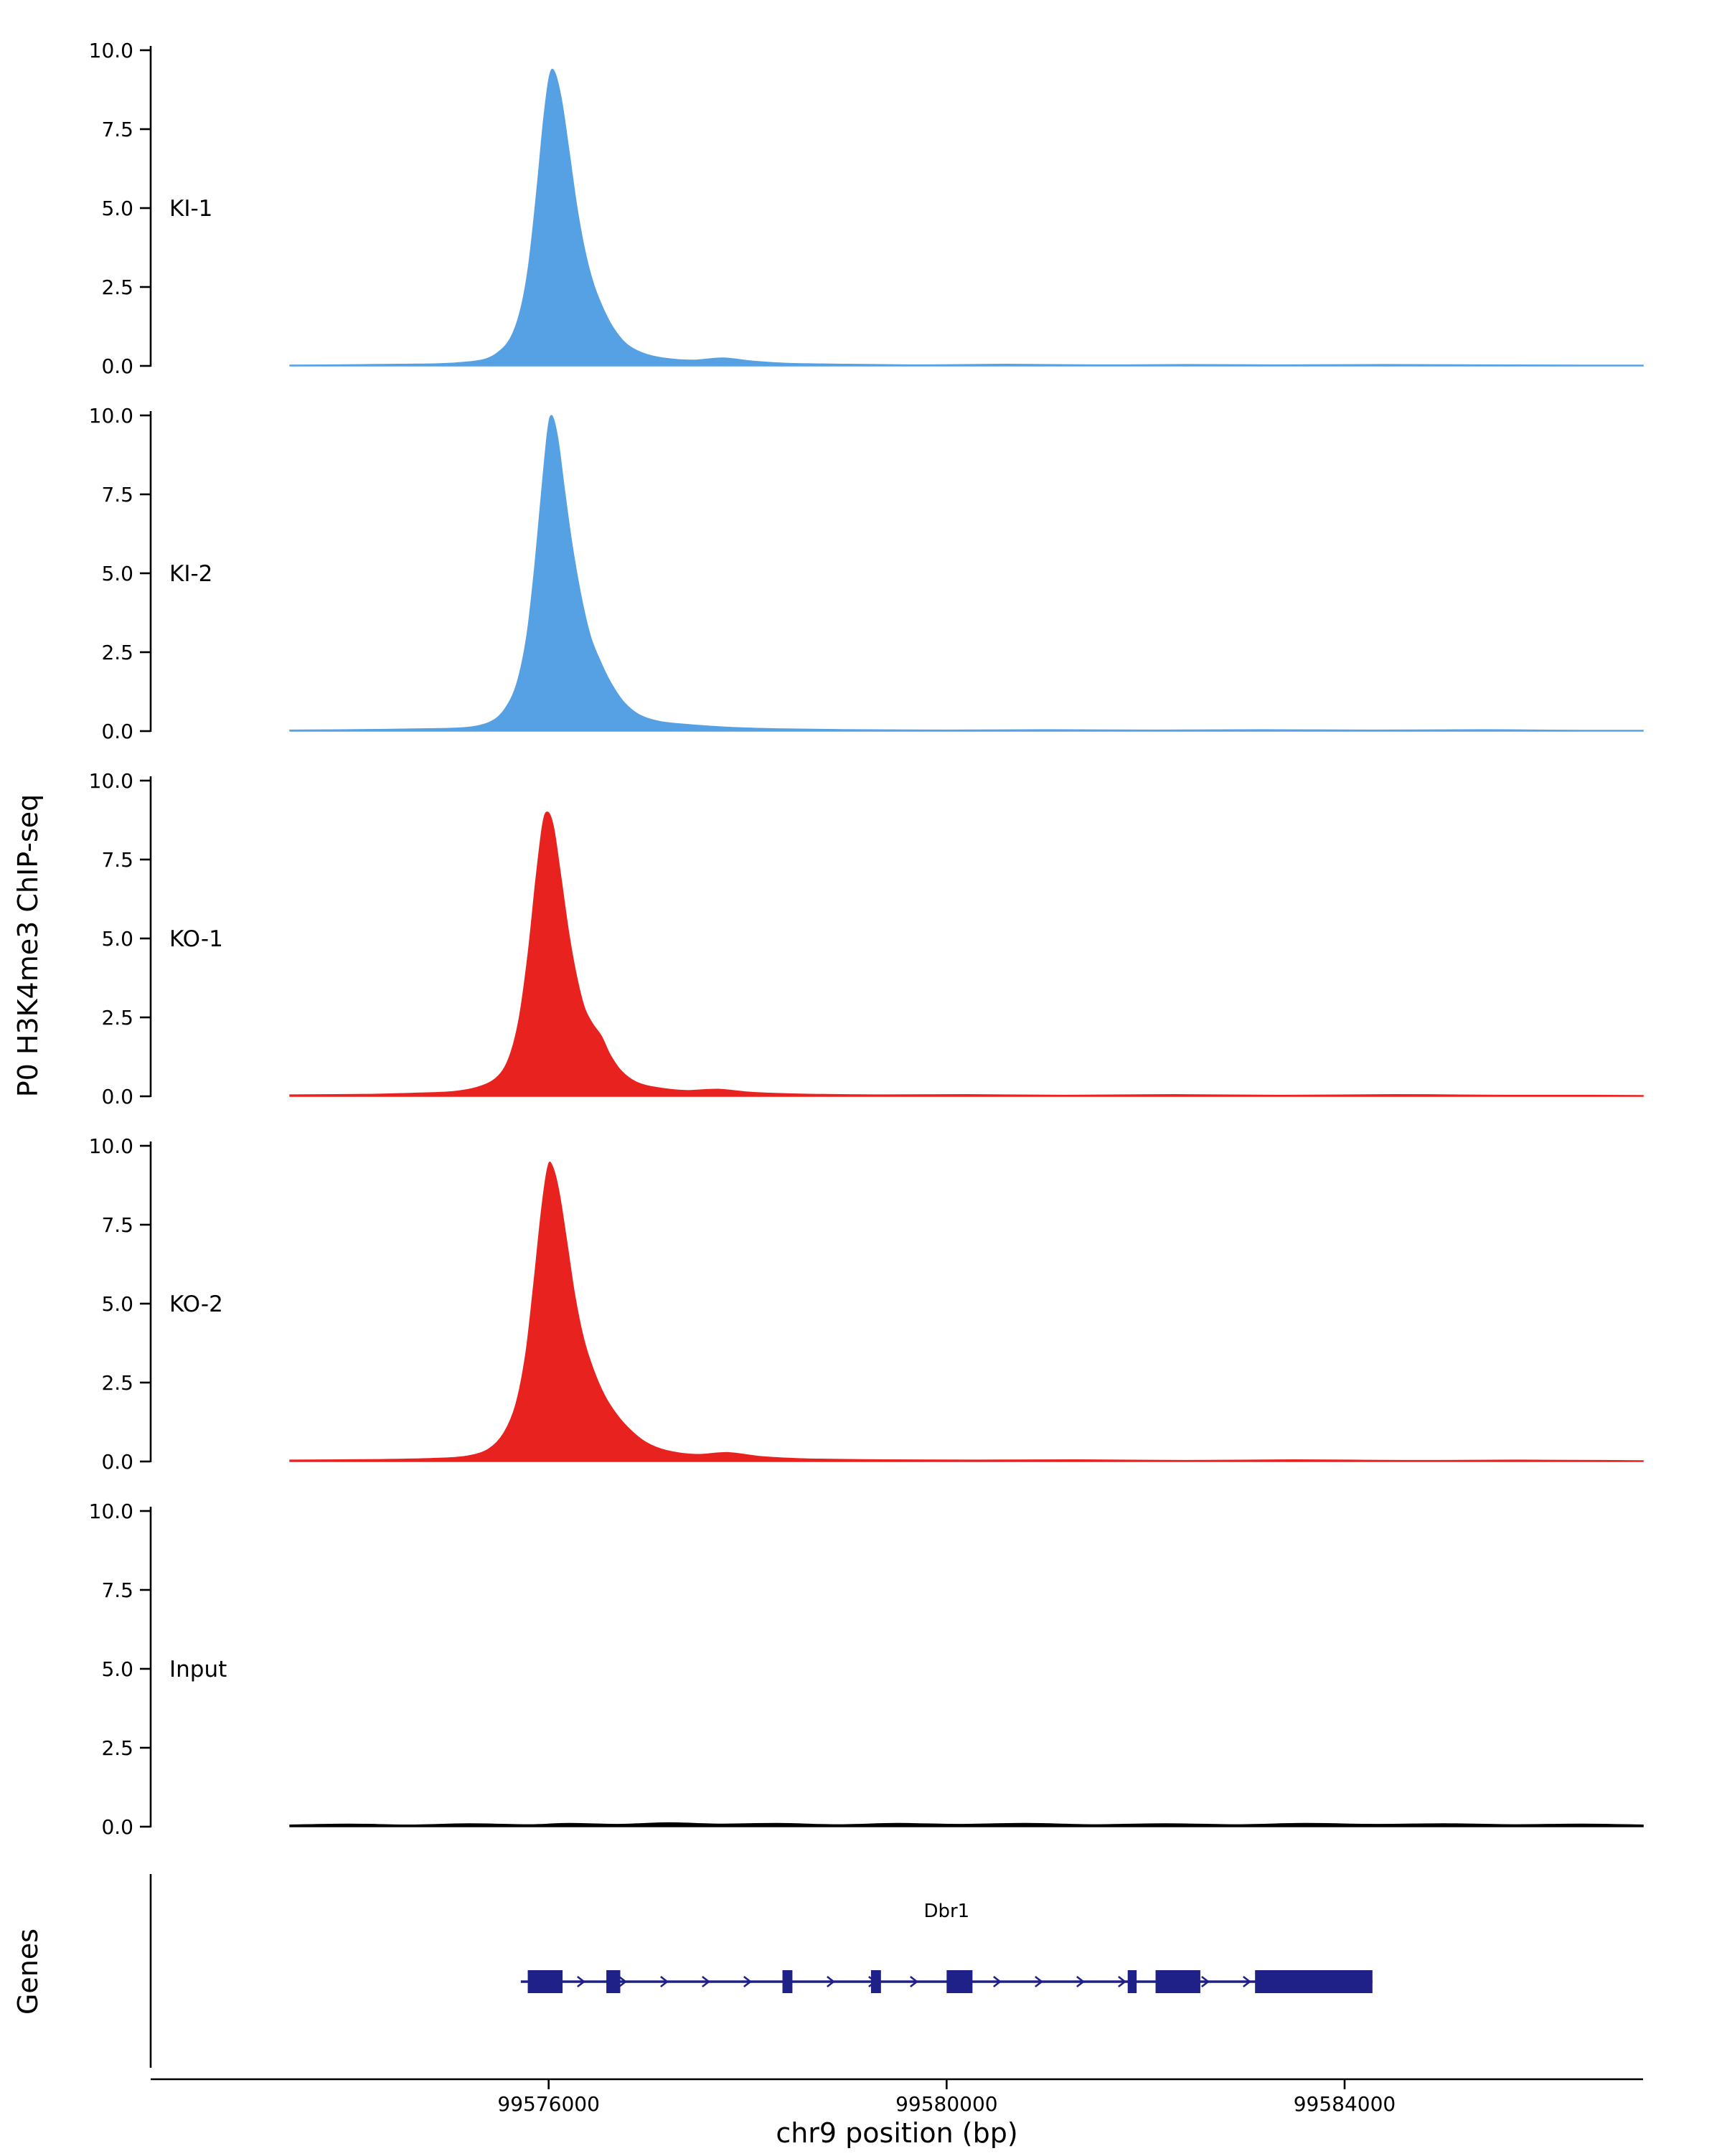 This screenshot has width=1722, height=2156. What do you see at coordinates (1345, 2104) in the screenshot?
I see `x-tick-label: 99584000` at bounding box center [1345, 2104].